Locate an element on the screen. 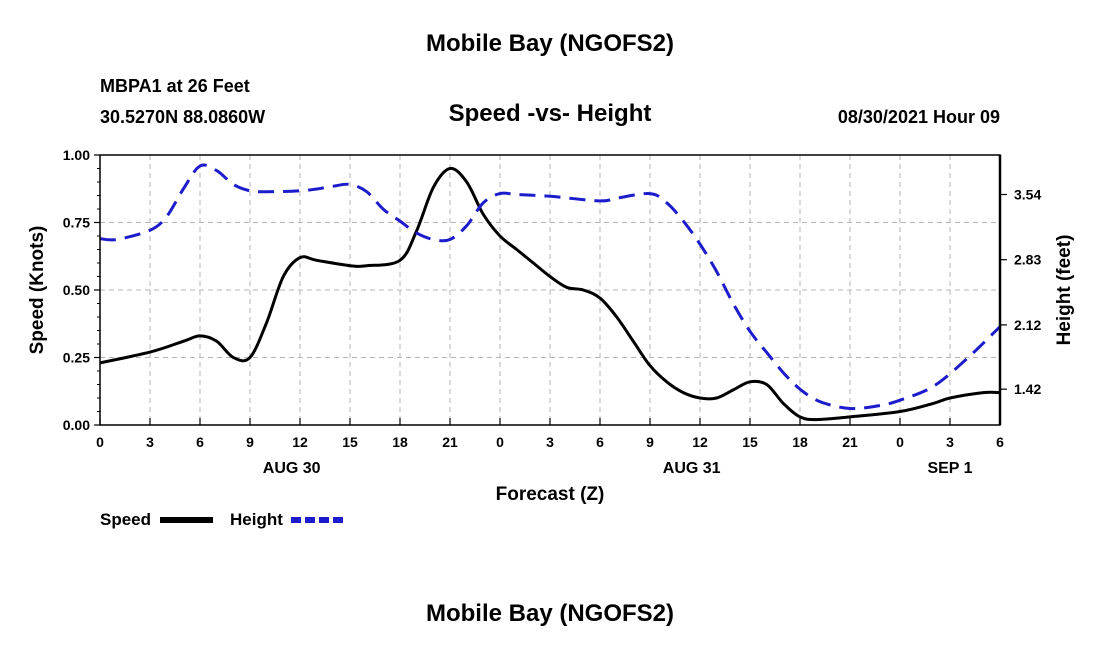  y-axis-title: Speed (Knots) is located at coordinates (37, 290).